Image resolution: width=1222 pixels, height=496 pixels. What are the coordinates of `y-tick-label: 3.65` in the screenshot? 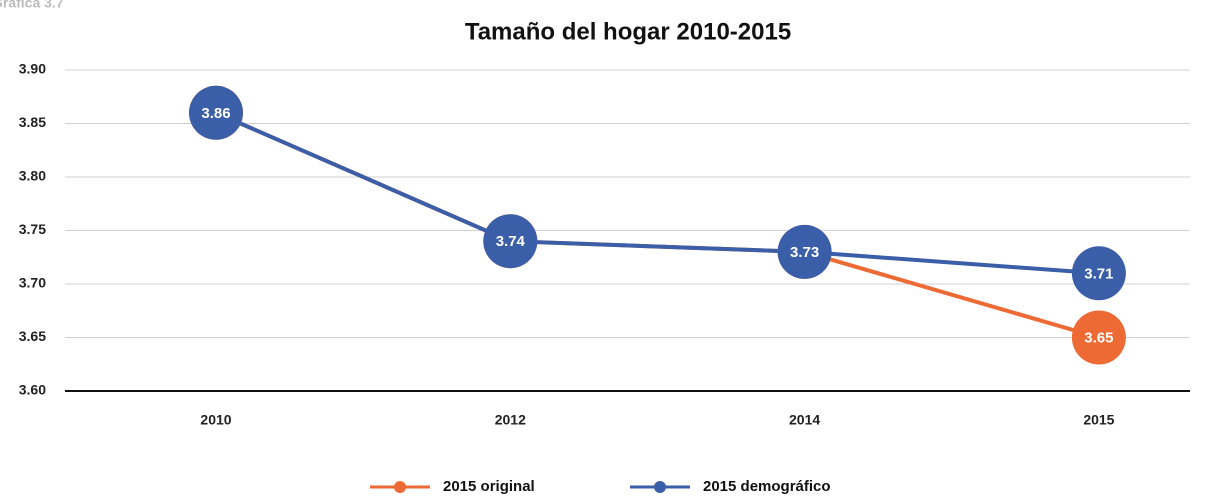 It's located at (32, 336).